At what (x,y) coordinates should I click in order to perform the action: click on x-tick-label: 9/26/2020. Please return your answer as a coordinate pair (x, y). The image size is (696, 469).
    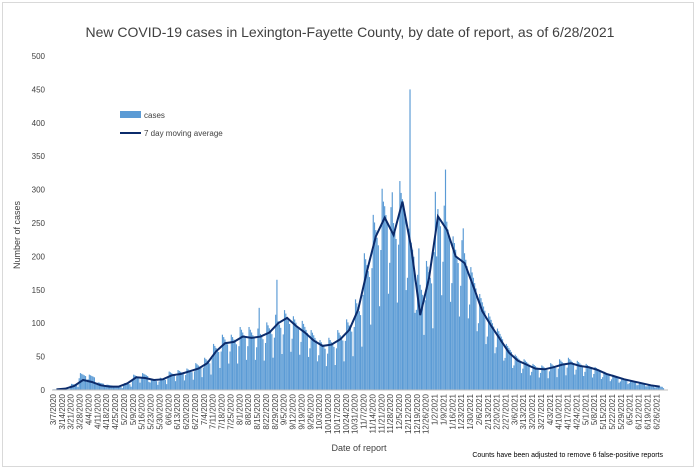
    Looking at the image, I should click on (310, 411).